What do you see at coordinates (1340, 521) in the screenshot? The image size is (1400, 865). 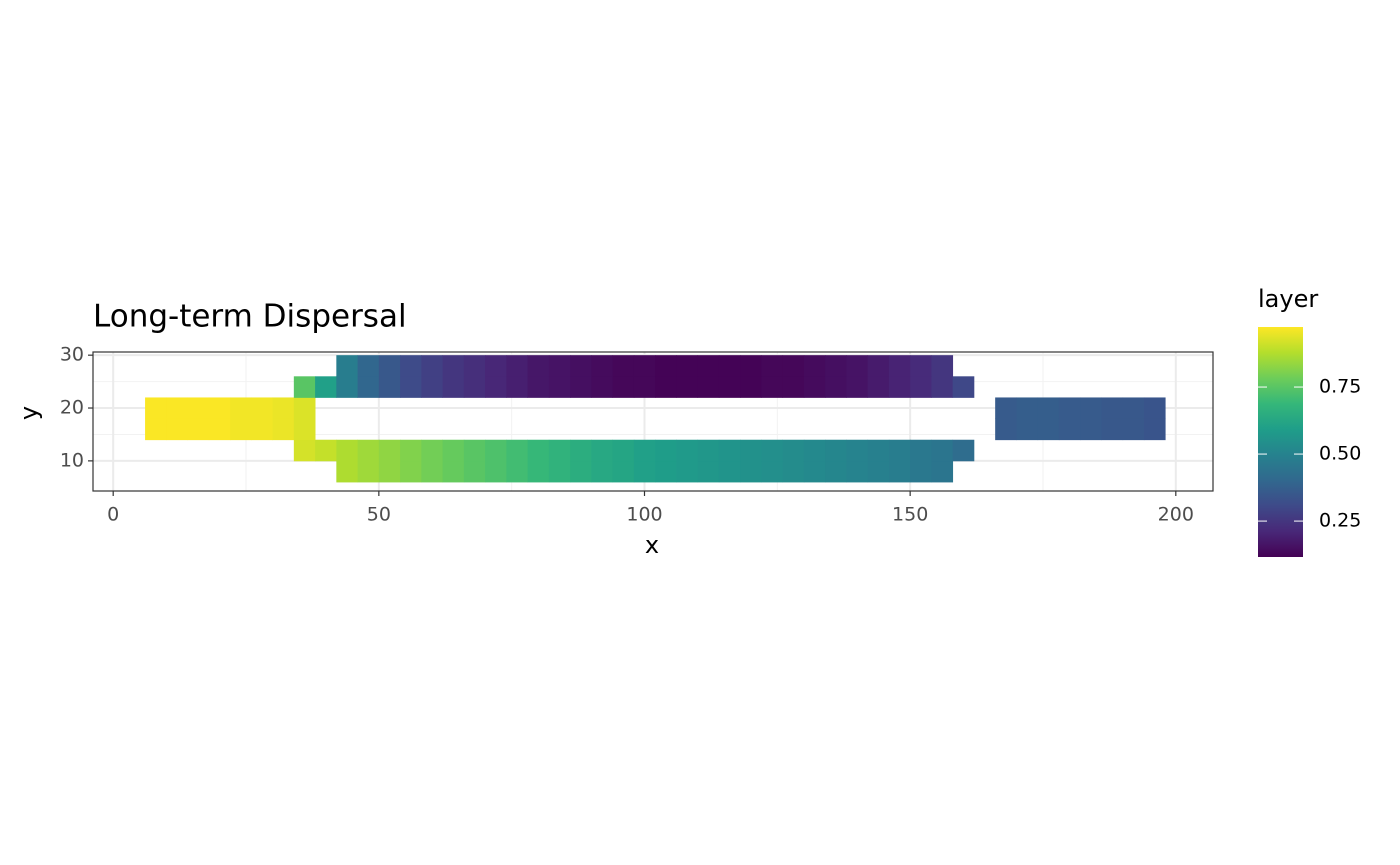 I see `colorbar-tick-label: 0.25` at bounding box center [1340, 521].